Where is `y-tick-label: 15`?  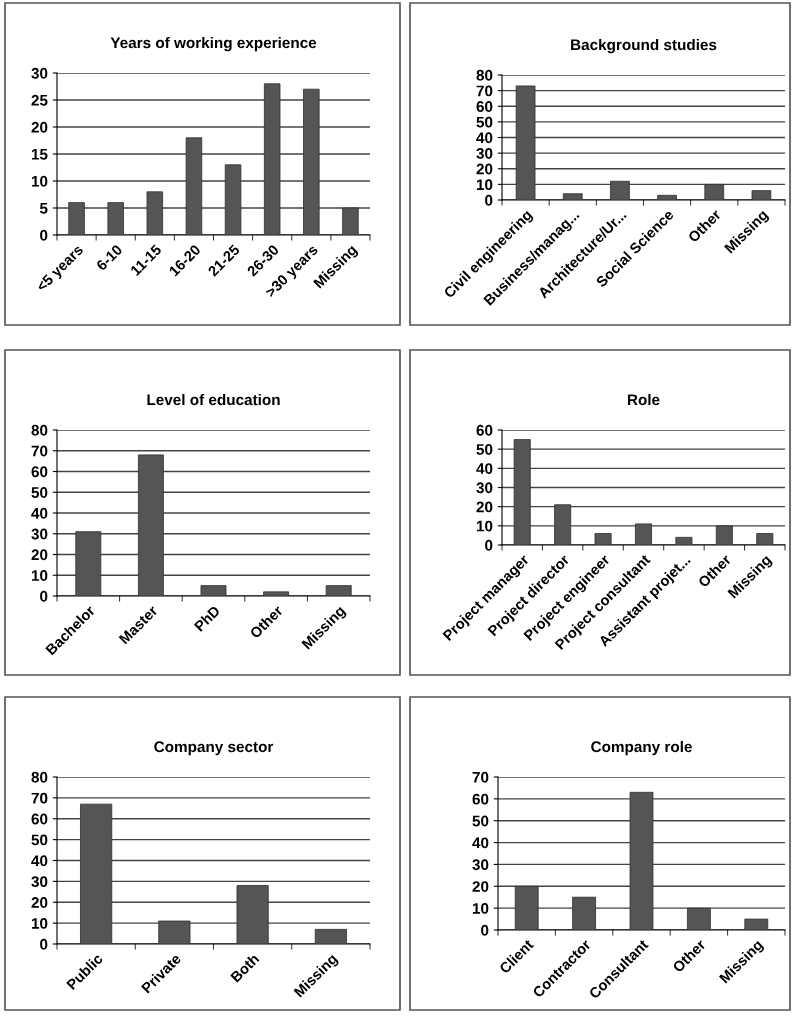 y-tick-label: 15 is located at coordinates (39, 154).